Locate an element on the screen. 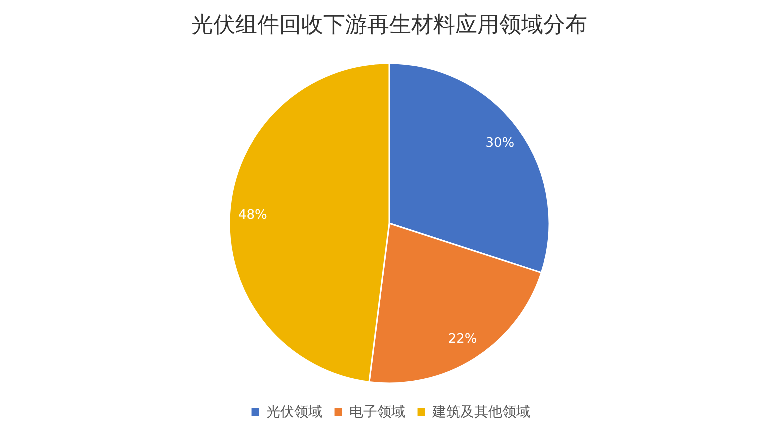 The image size is (779, 443). legend-label: 建筑及其他领域 is located at coordinates (481, 412).